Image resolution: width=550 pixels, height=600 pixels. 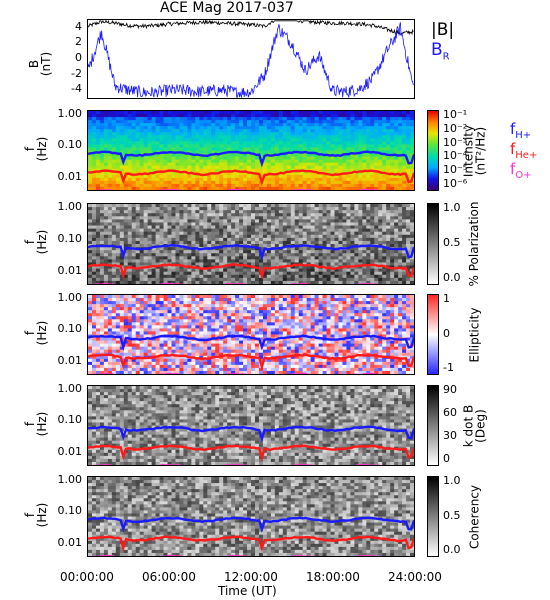 I want to click on legend-f-sub: O+, so click(x=523, y=175).